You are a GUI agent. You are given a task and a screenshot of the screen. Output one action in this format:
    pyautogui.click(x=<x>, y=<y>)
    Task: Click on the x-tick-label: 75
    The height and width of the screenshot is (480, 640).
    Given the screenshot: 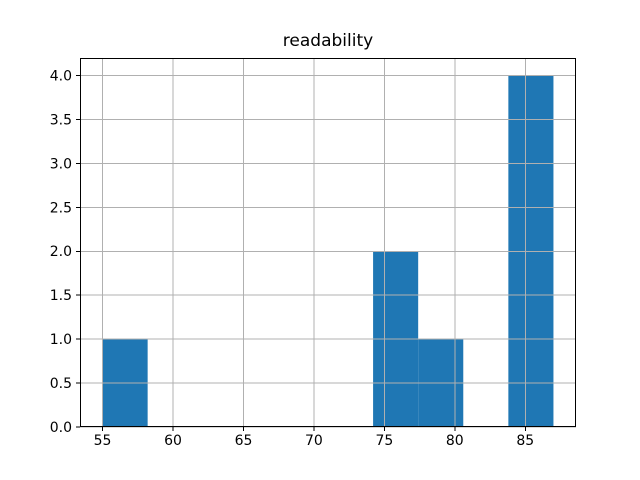 What is the action you would take?
    pyautogui.click(x=384, y=441)
    